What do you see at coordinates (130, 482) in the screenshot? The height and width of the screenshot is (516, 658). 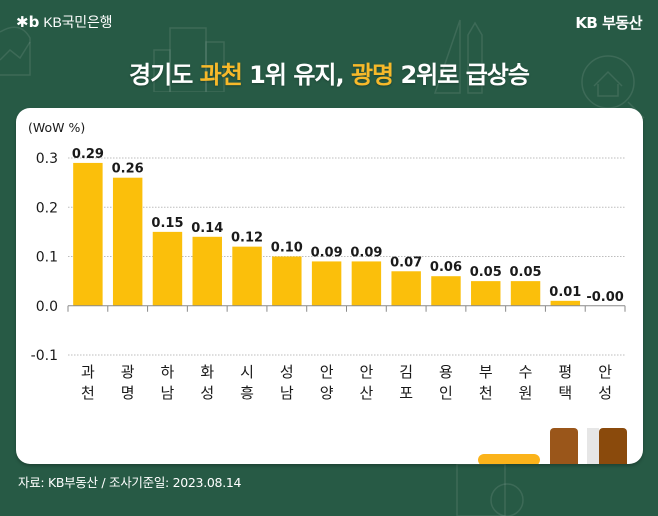 I see `source-note: 자료: KB부동산 / 조사기준일: 2023.08.14` at bounding box center [130, 482].